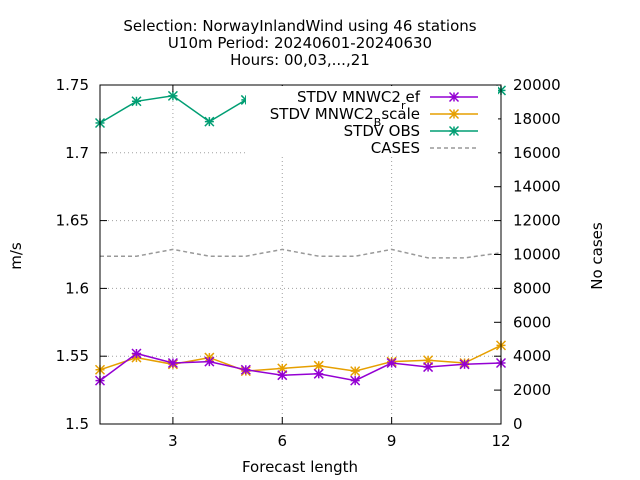 The width and height of the screenshot is (640, 480). What do you see at coordinates (395, 148) in the screenshot?
I see `legend-label: CASES` at bounding box center [395, 148].